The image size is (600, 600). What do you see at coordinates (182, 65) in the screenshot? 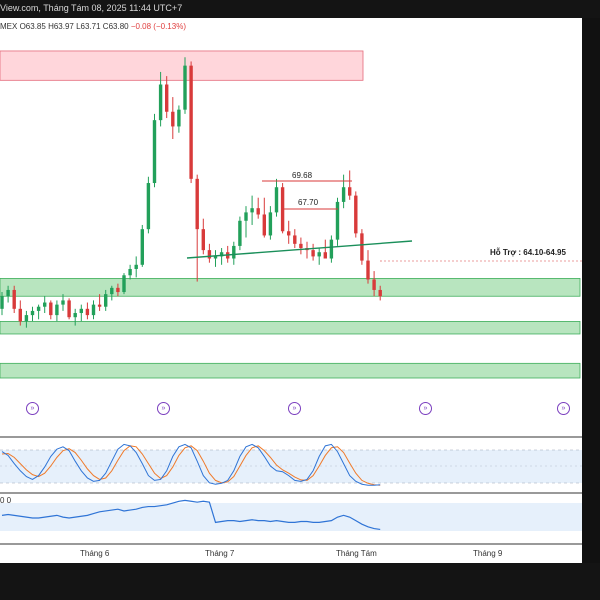
I see `resistance-zone` at bounding box center [182, 65].